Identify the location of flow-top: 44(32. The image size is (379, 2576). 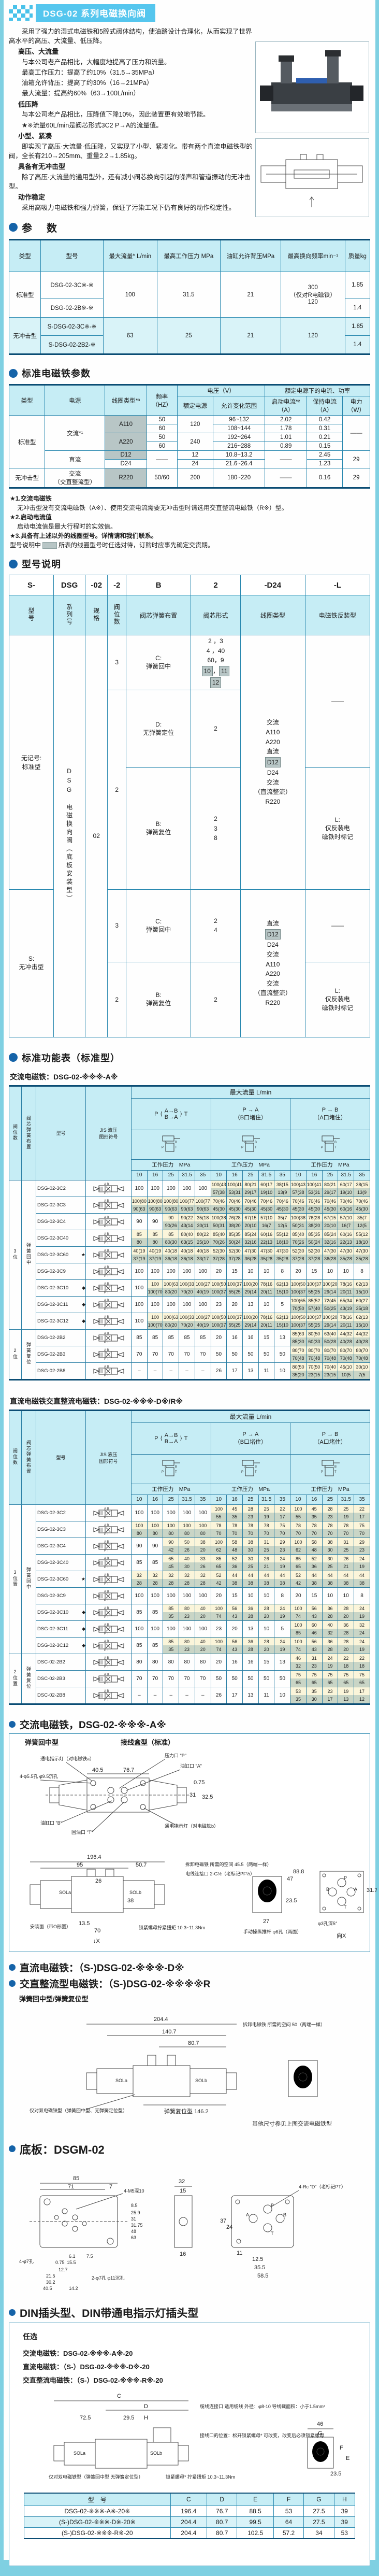
(346, 1333).